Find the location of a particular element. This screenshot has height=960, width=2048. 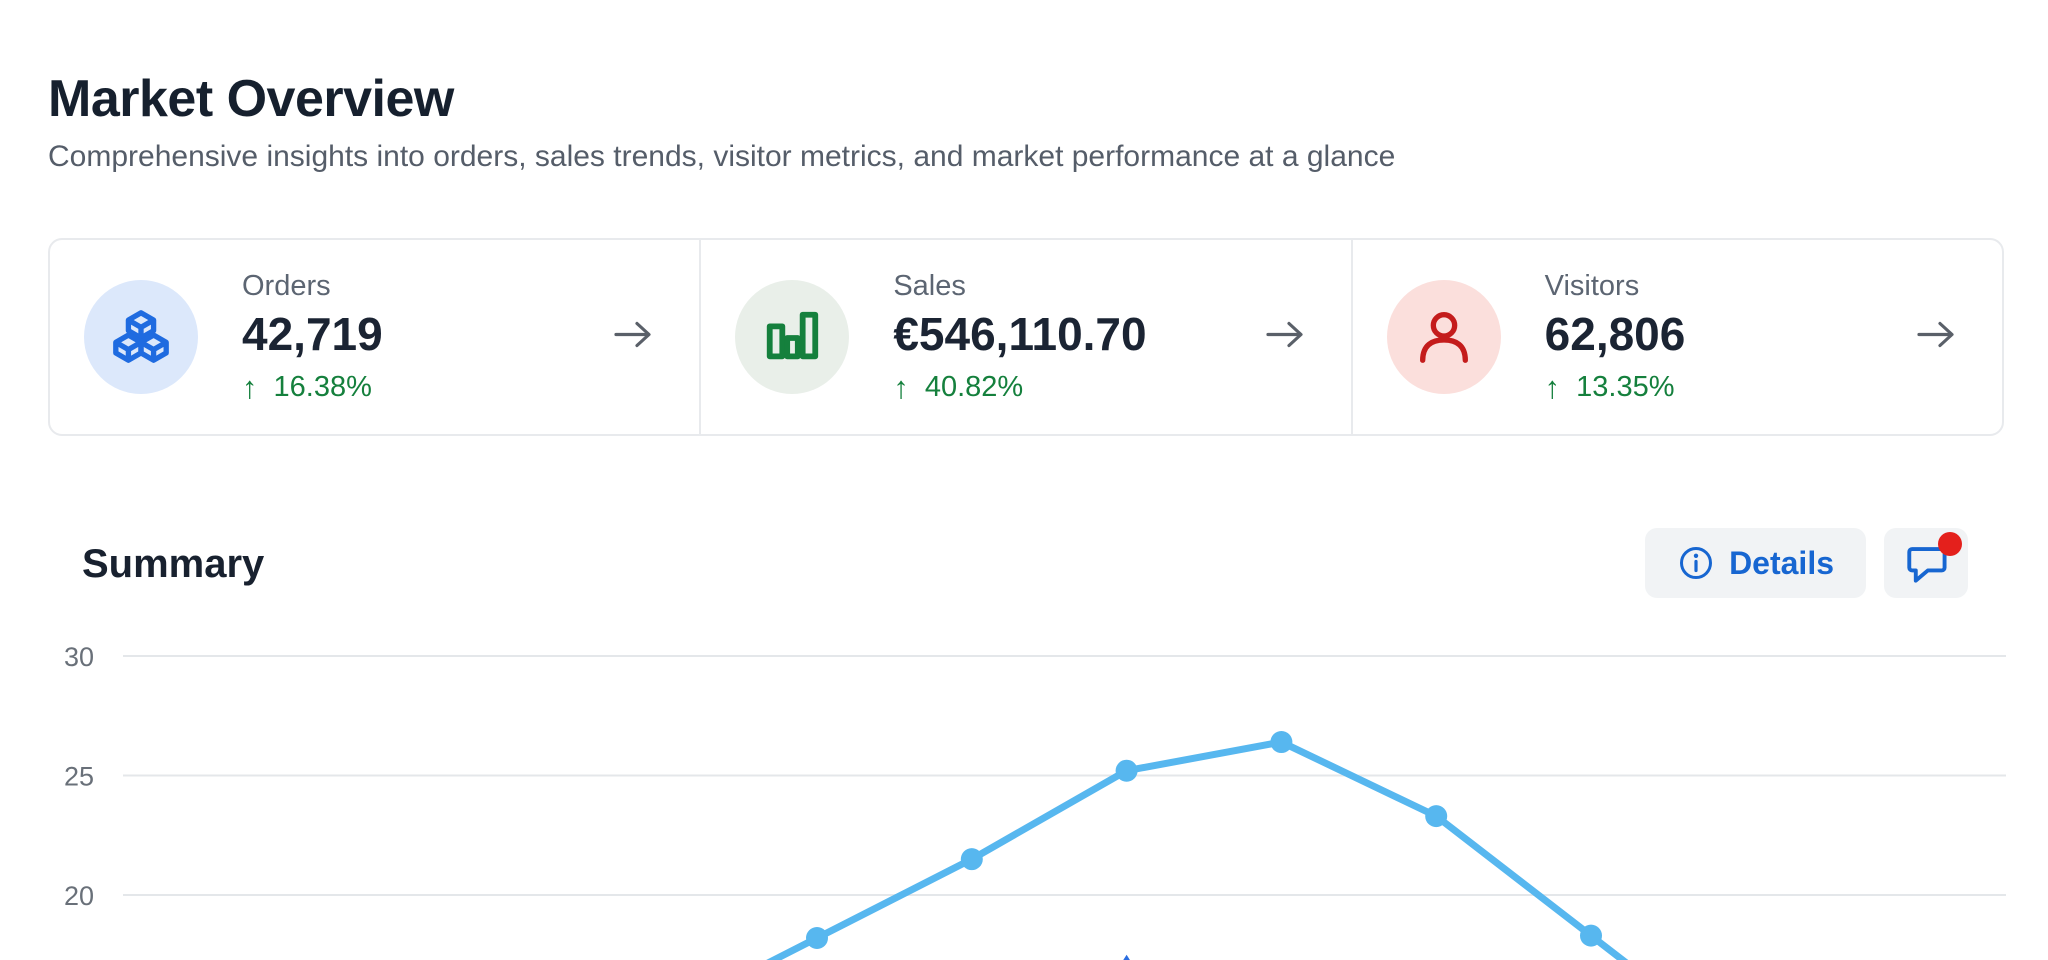

visitors-card: Visitors 62,806 ↑ 13.35% is located at coordinates (1676, 337).